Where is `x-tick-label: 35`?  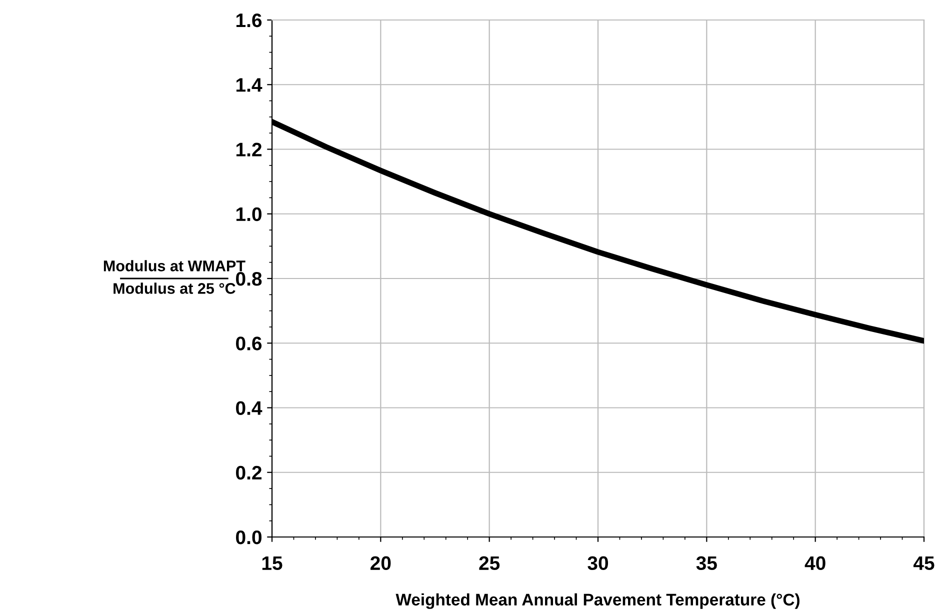 x-tick-label: 35 is located at coordinates (706, 563).